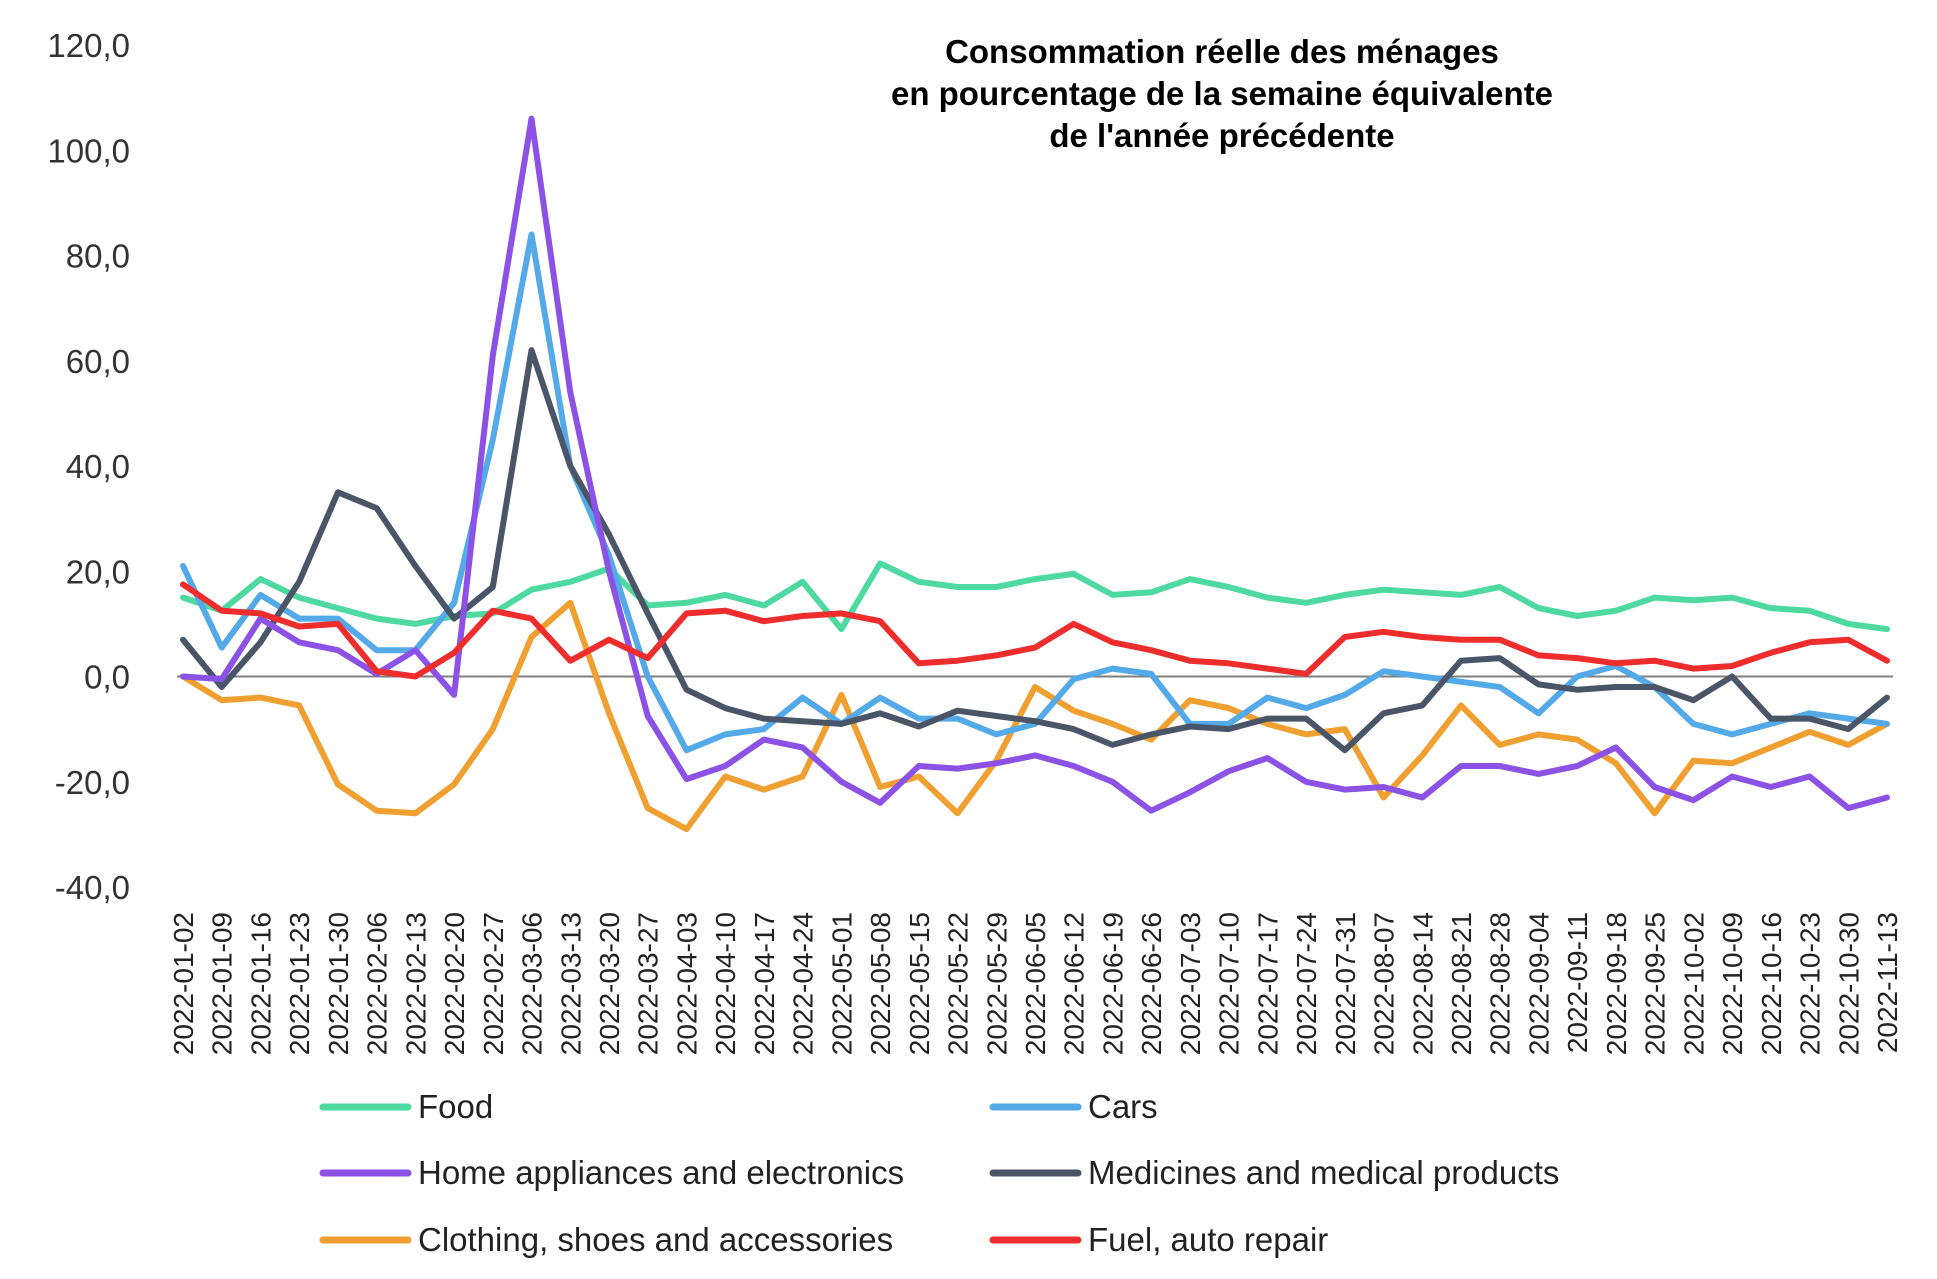 This screenshot has height=1279, width=1937. I want to click on legend-label: Fuel, auto repair, so click(1208, 1239).